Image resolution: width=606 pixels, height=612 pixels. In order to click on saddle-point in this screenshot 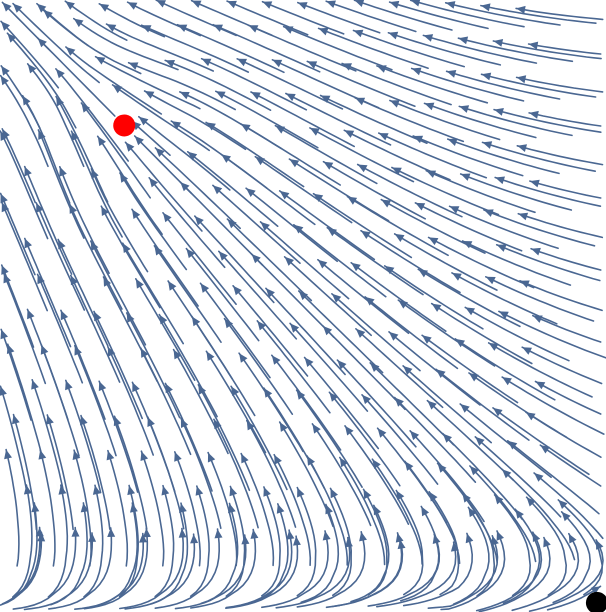, I will do `click(595, 601)`.